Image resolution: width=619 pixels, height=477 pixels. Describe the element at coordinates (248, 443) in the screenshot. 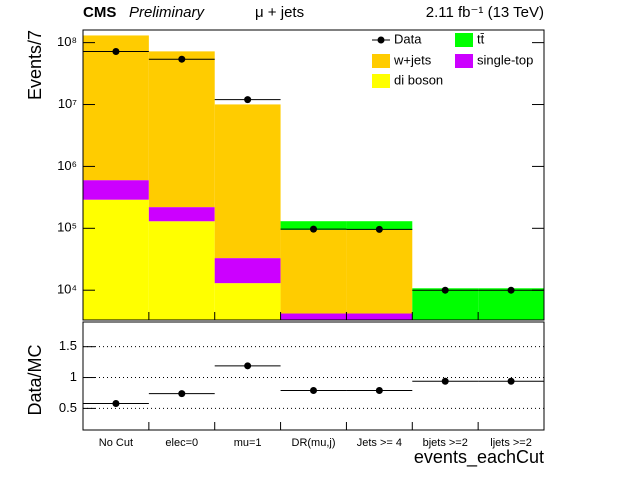

I see `x-tick-label: mu=1` at that location.